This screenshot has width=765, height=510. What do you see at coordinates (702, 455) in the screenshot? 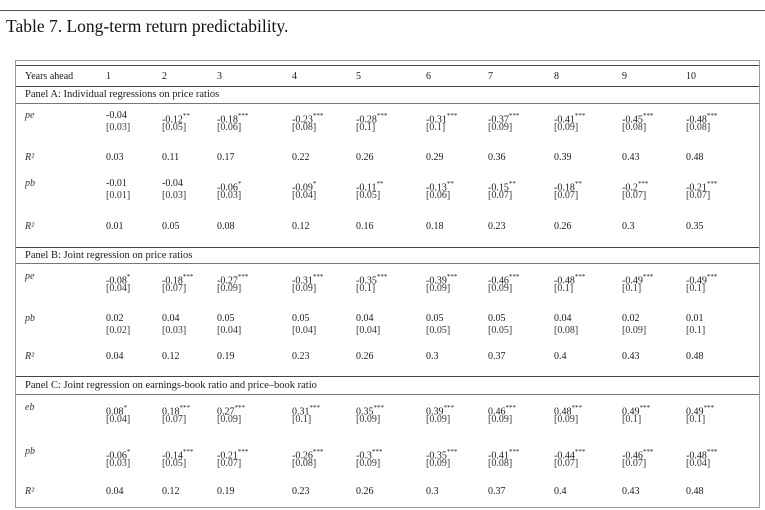
I see `coef-cell: -0.48***` at bounding box center [702, 455].